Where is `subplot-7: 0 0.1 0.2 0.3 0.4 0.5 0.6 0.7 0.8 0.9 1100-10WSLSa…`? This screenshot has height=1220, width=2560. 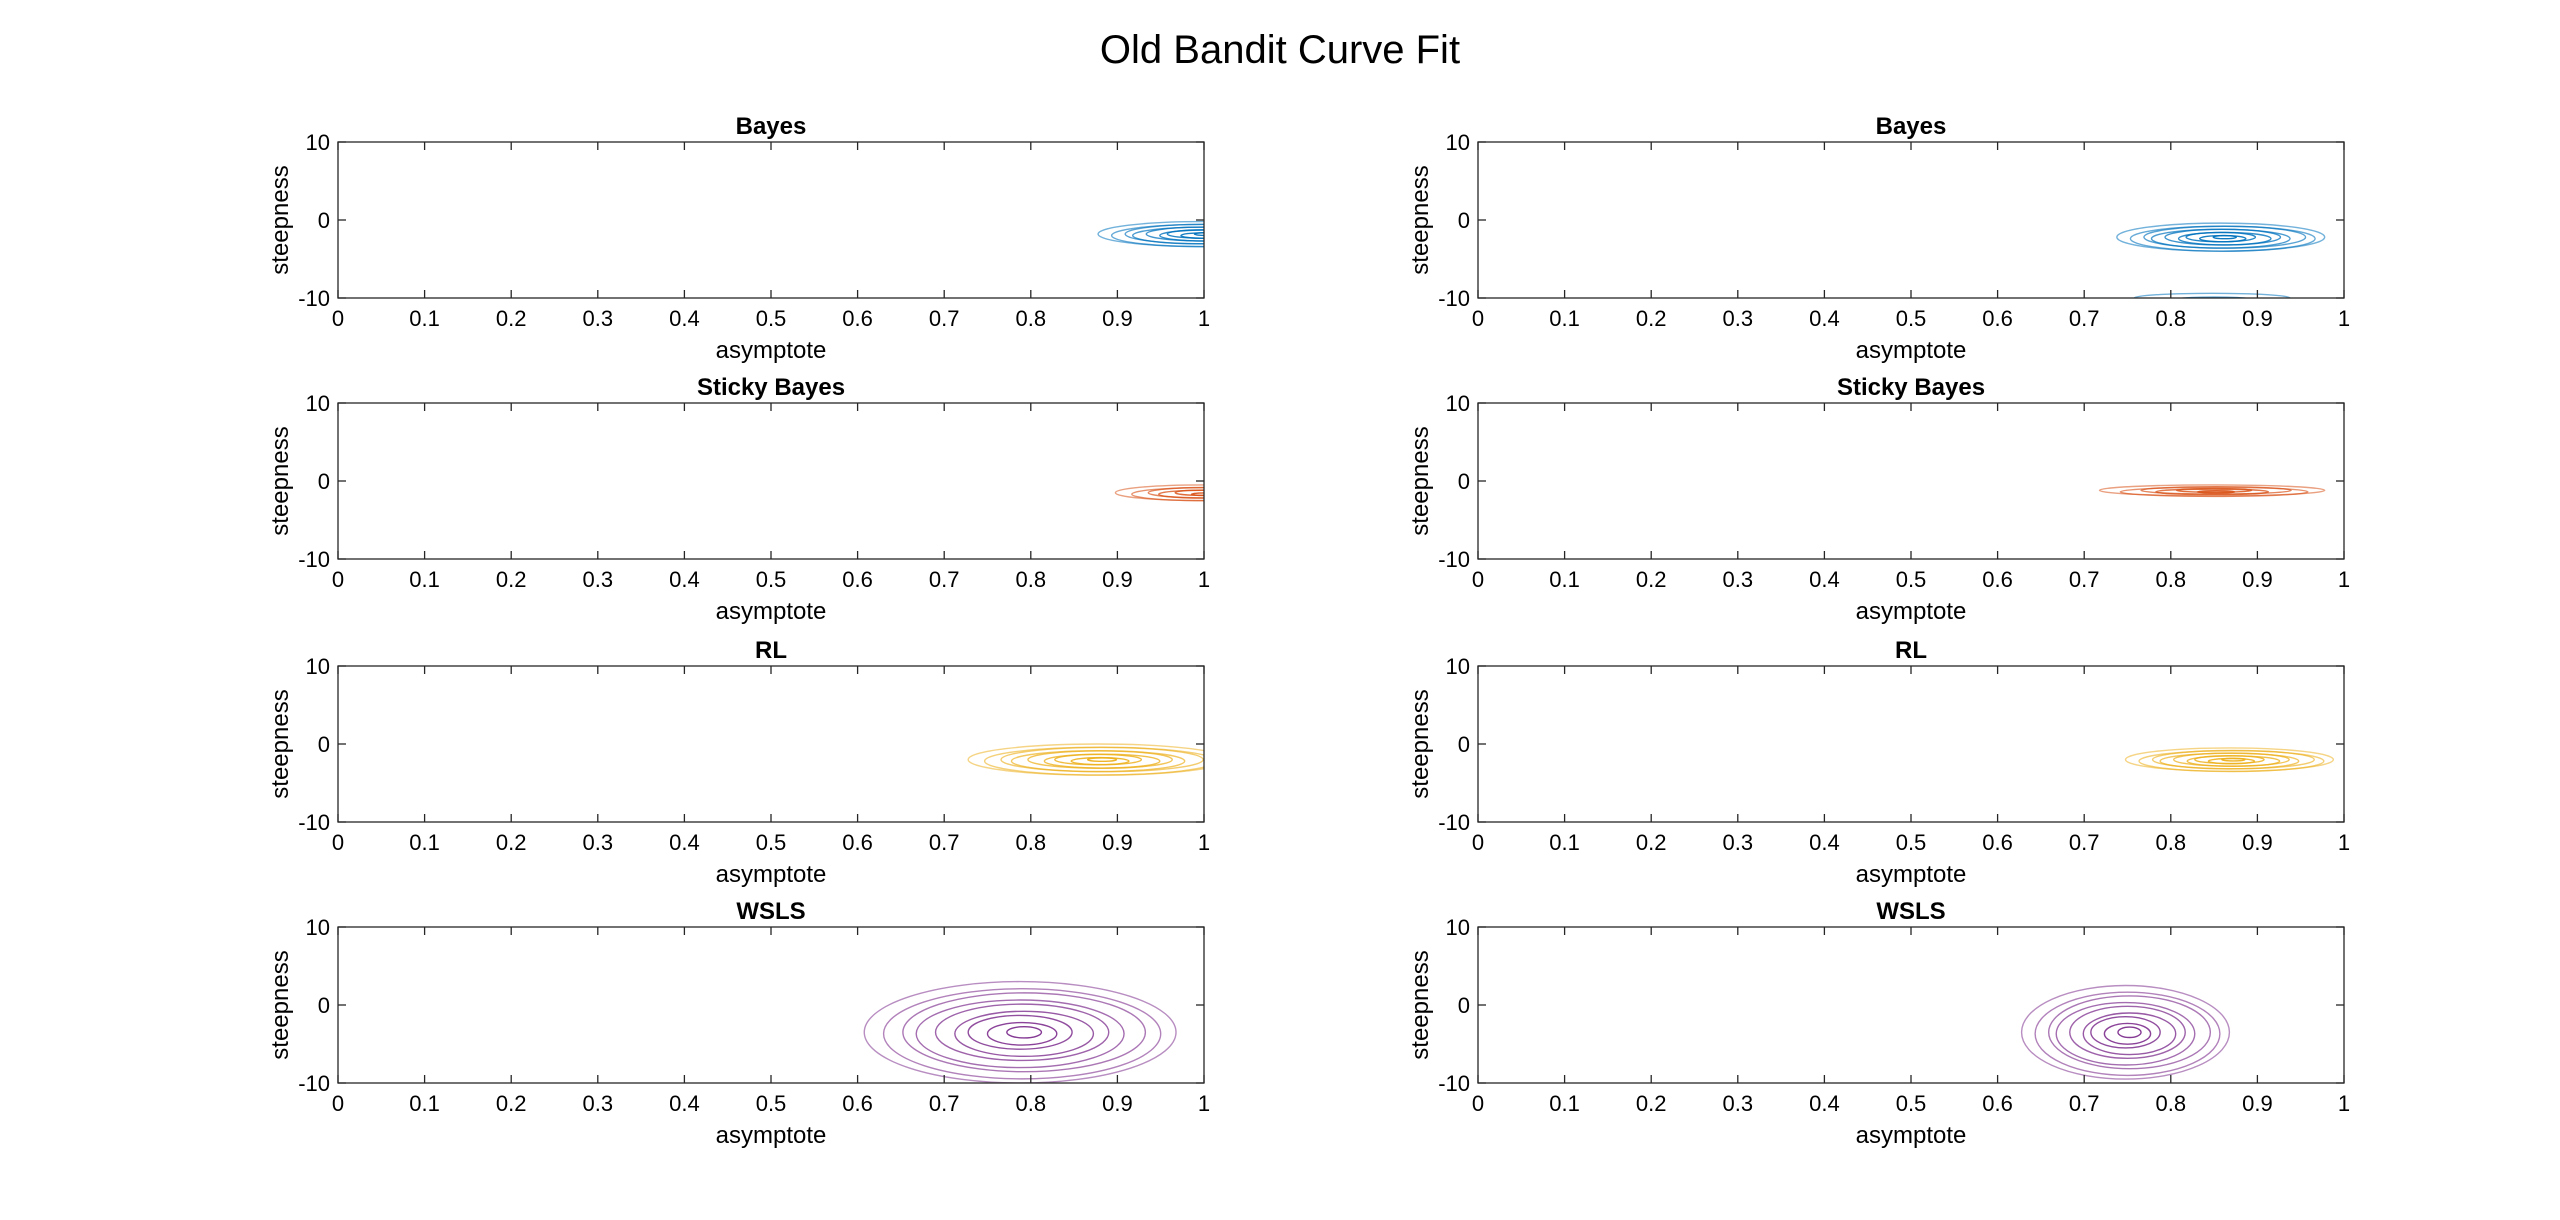 subplot-7: 0 0.1 0.2 0.3 0.4 0.5 0.6 0.7 0.8 0.9 1100-10WSLSa… is located at coordinates (738, 1023).